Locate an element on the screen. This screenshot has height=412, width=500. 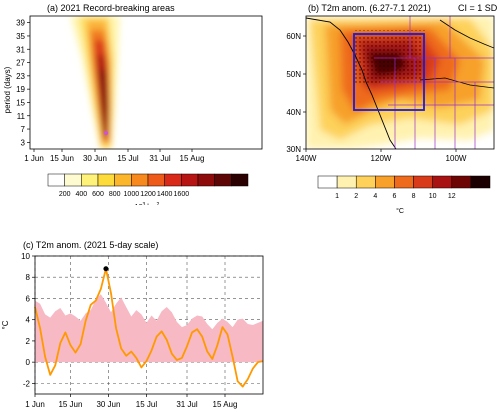
panel-c-ytick-label: 4 is located at coordinates (28, 320).